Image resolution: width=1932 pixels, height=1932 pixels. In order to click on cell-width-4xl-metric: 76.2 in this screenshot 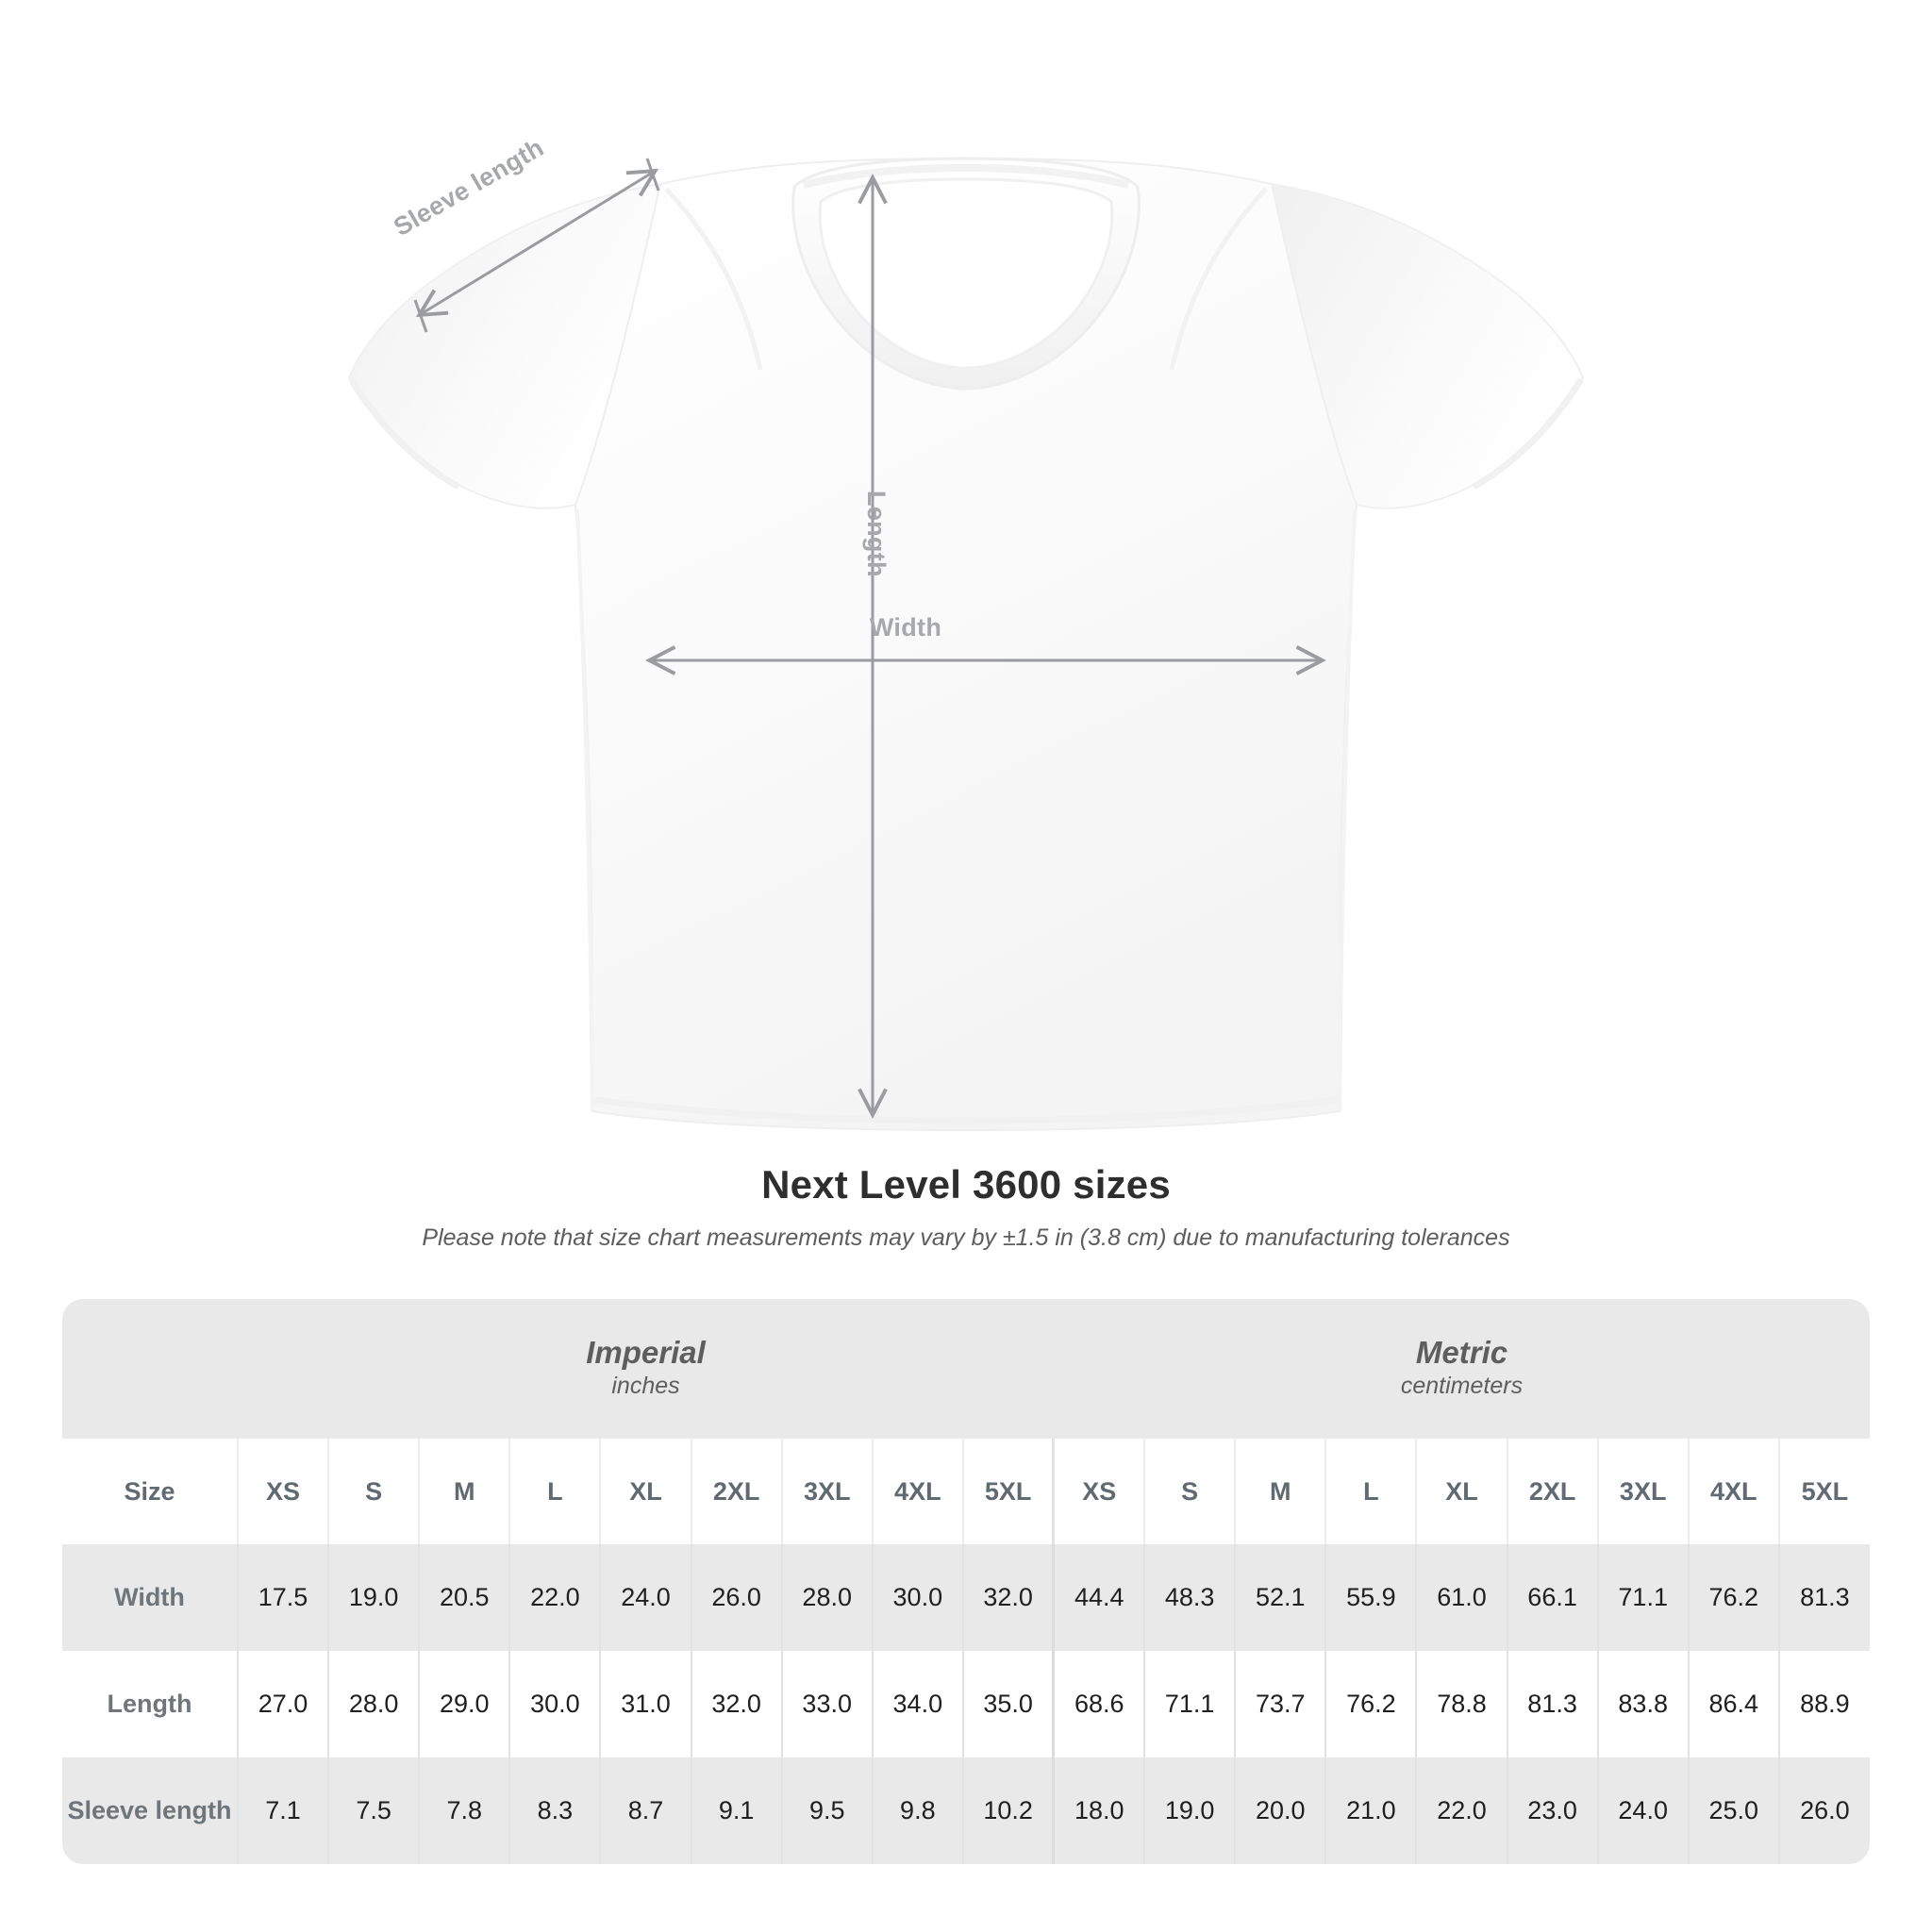, I will do `click(1733, 1598)`.